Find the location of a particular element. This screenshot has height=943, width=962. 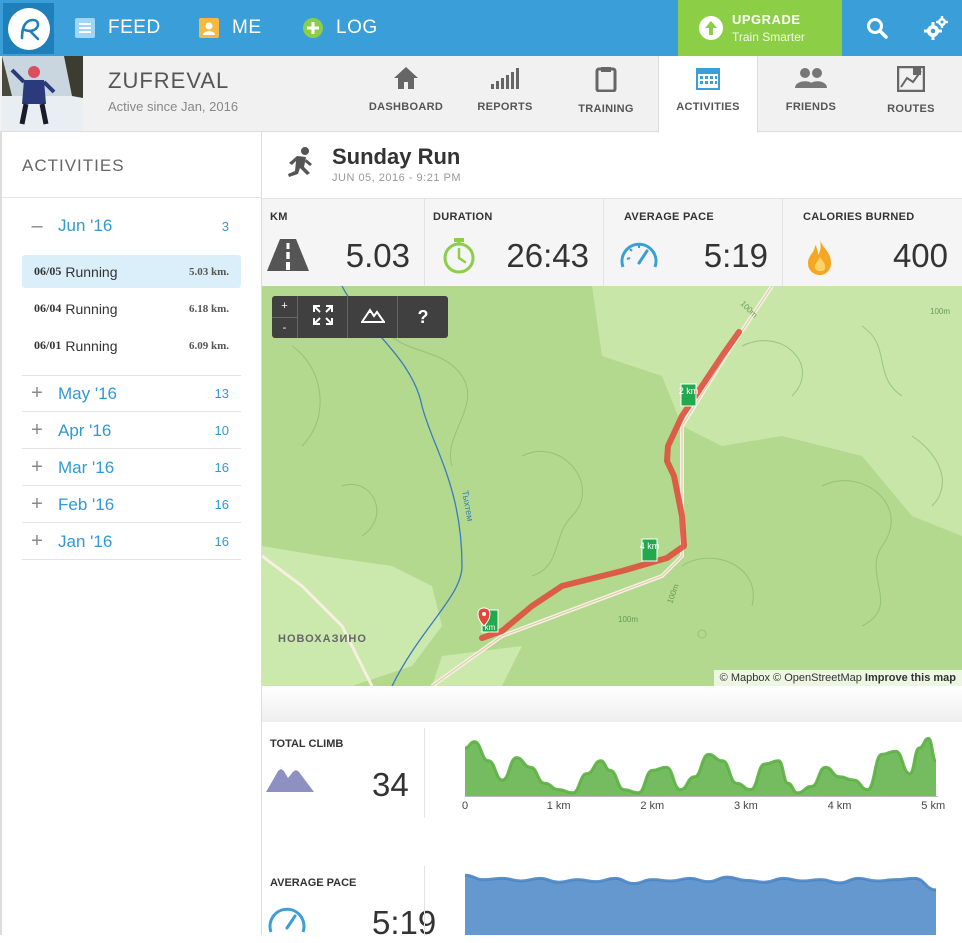

km-marker: 4 km is located at coordinates (650, 546).